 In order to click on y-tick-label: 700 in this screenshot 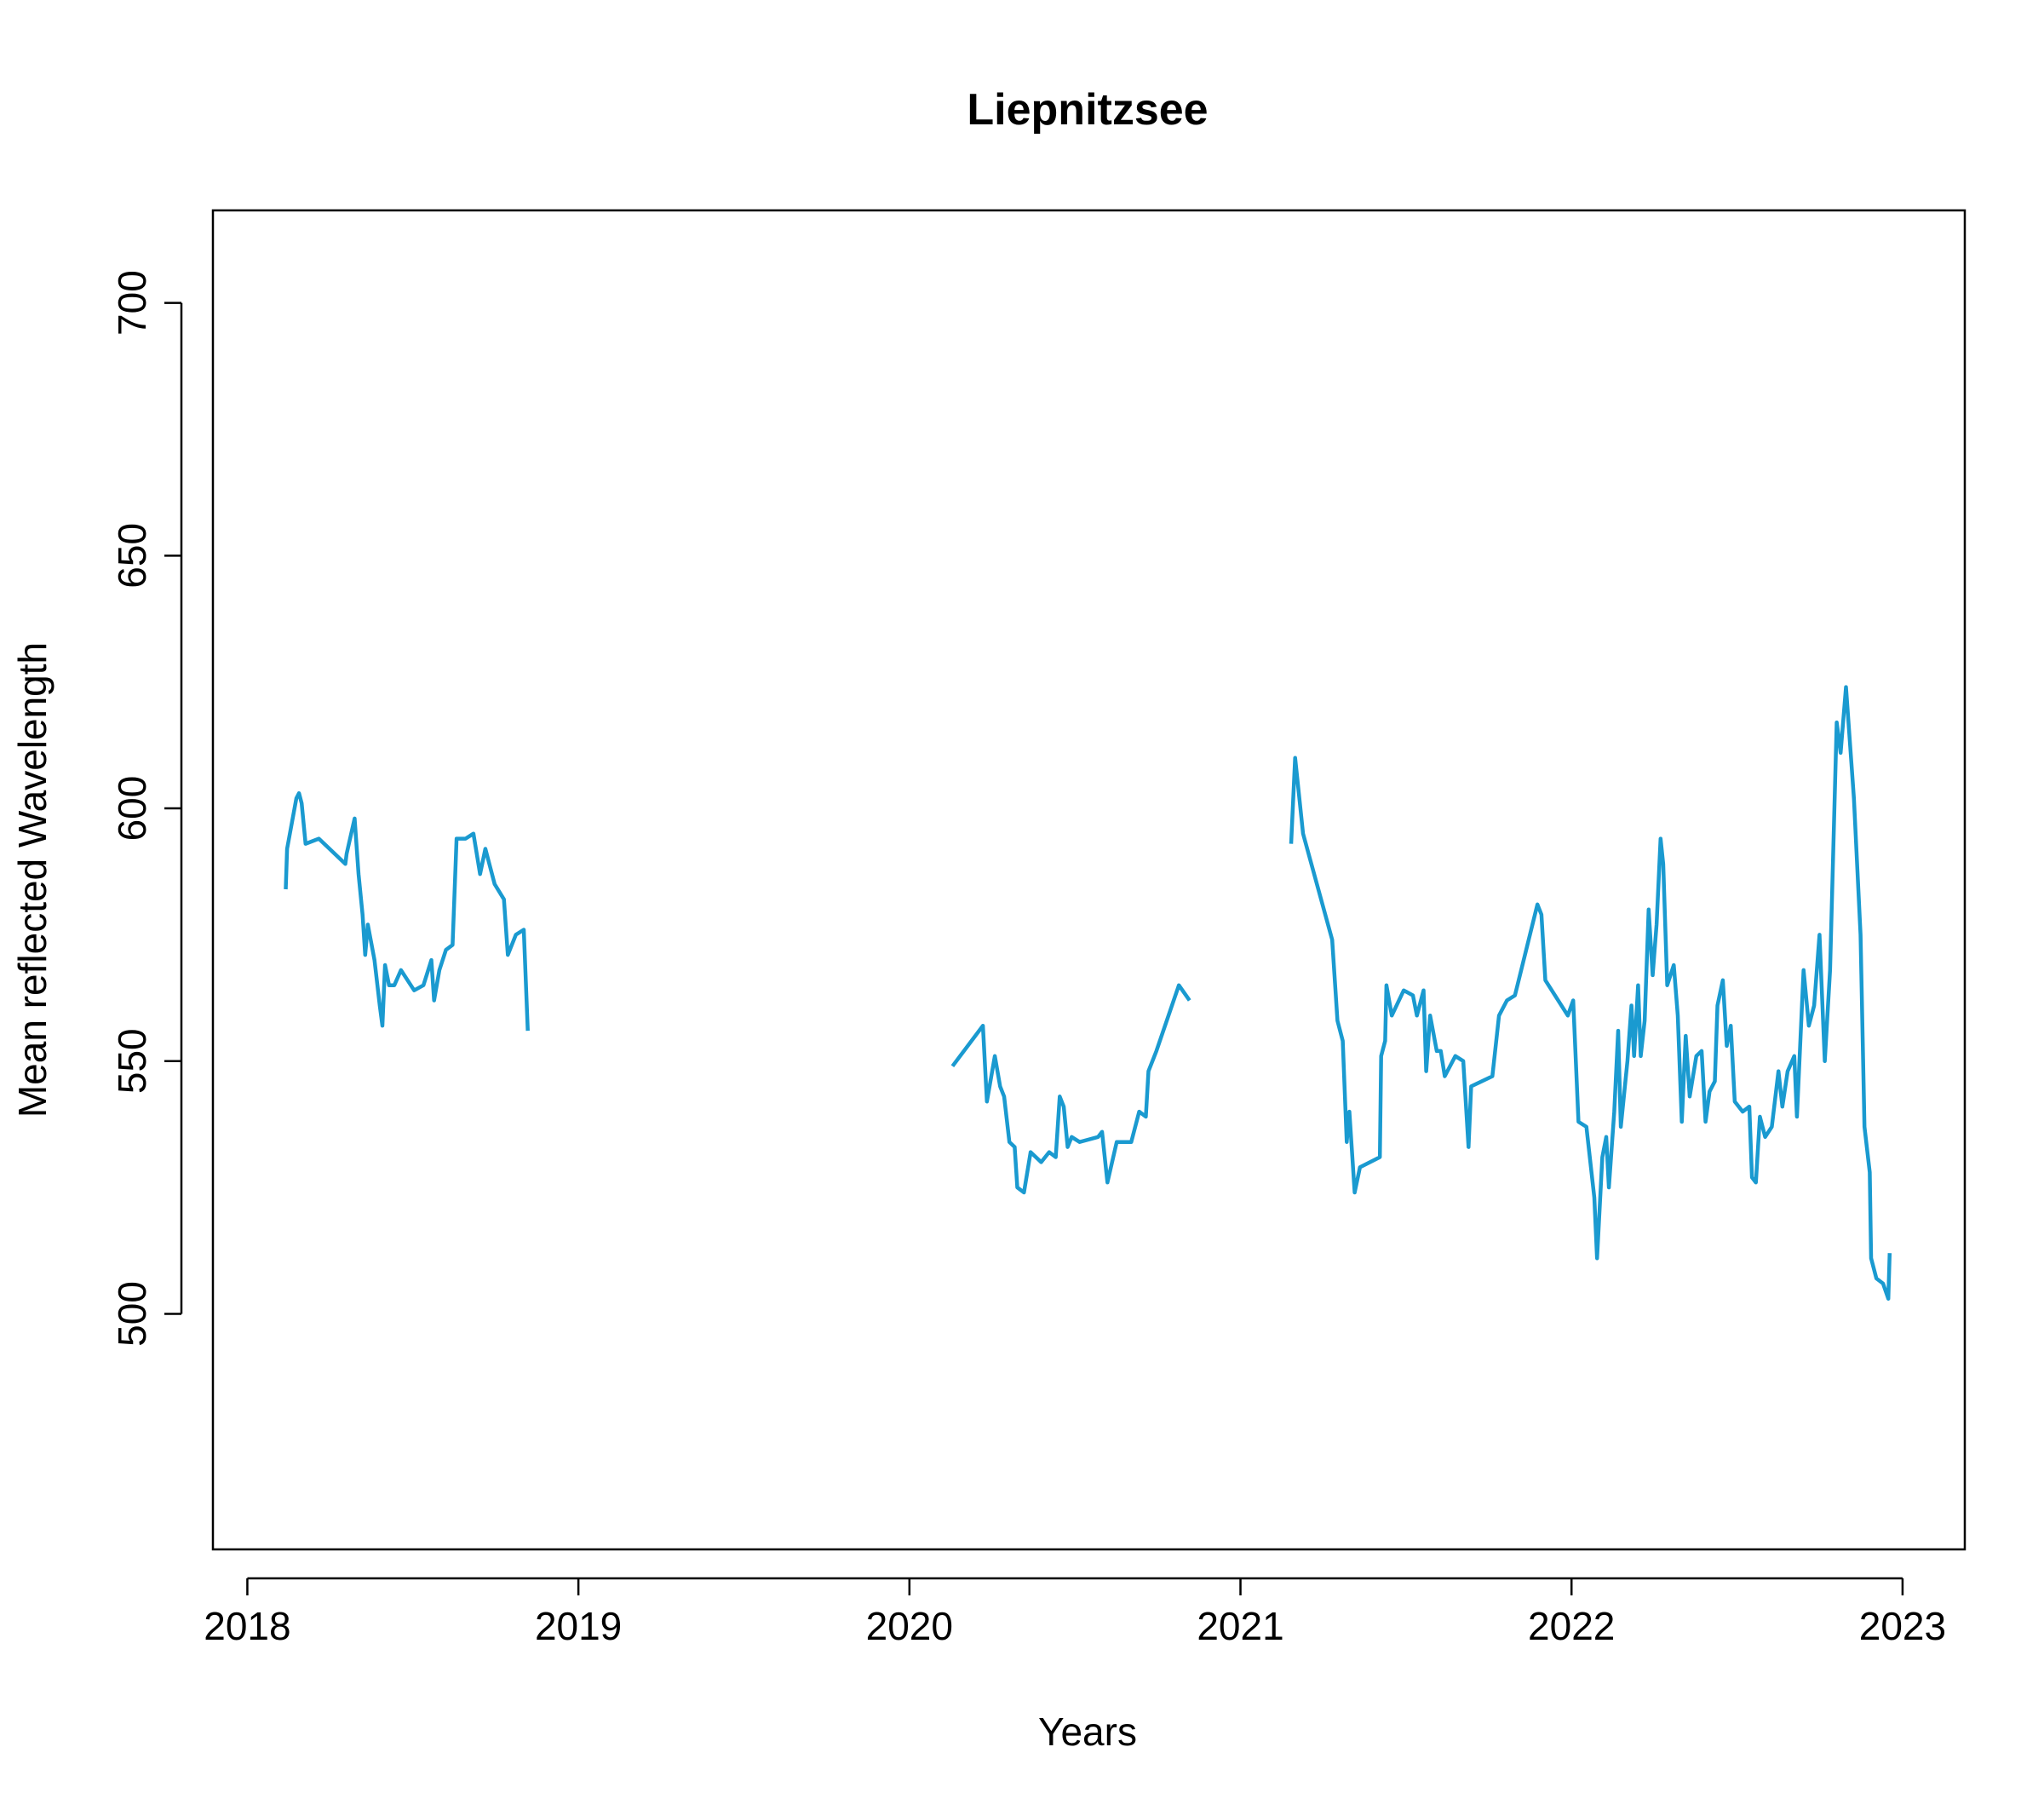, I will do `click(132, 303)`.